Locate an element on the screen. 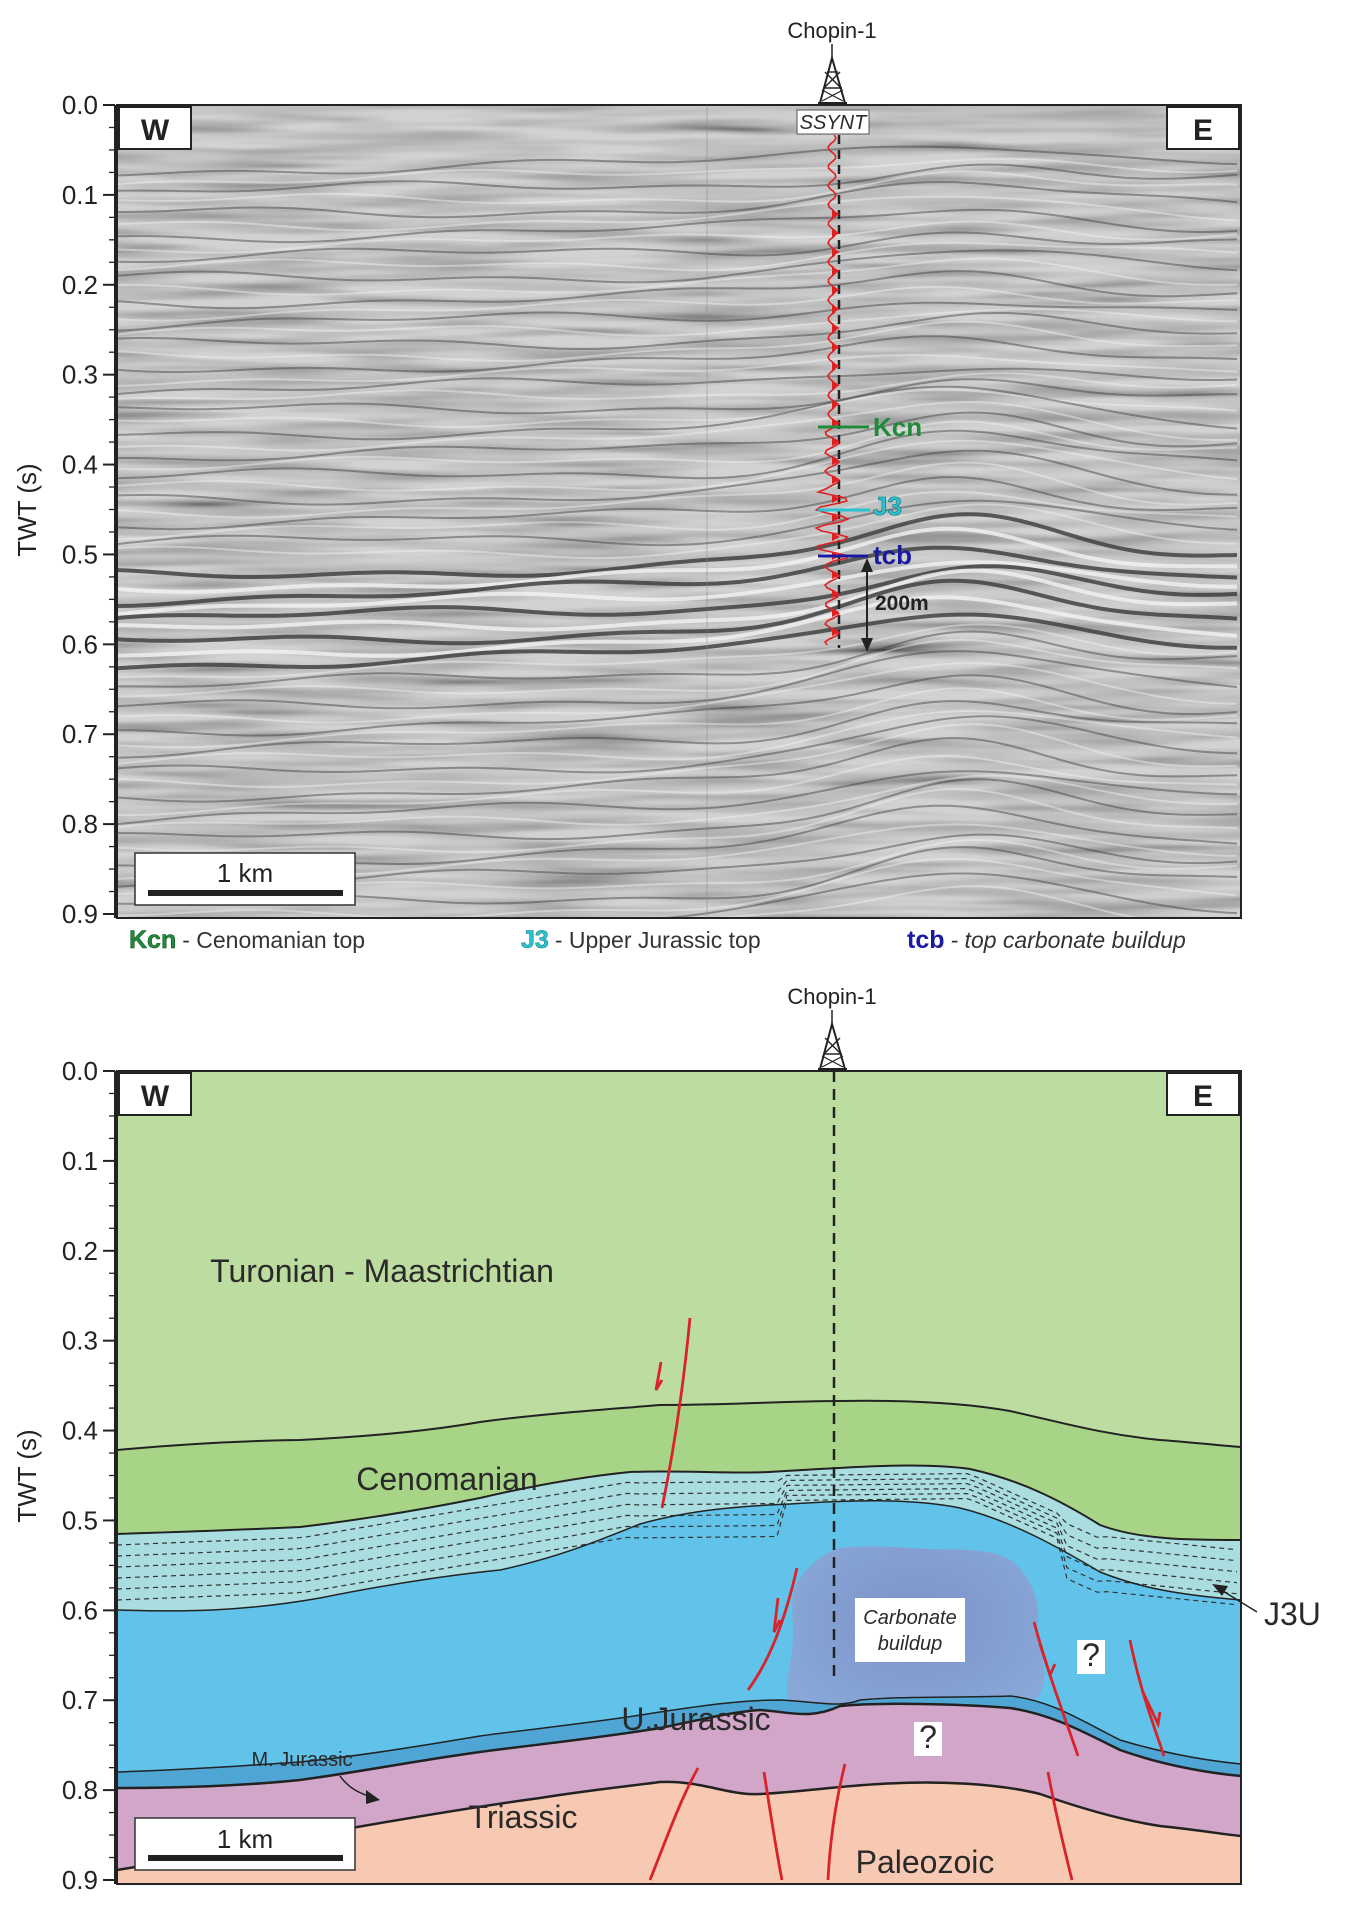  scale-bar-top is located at coordinates (245, 893).